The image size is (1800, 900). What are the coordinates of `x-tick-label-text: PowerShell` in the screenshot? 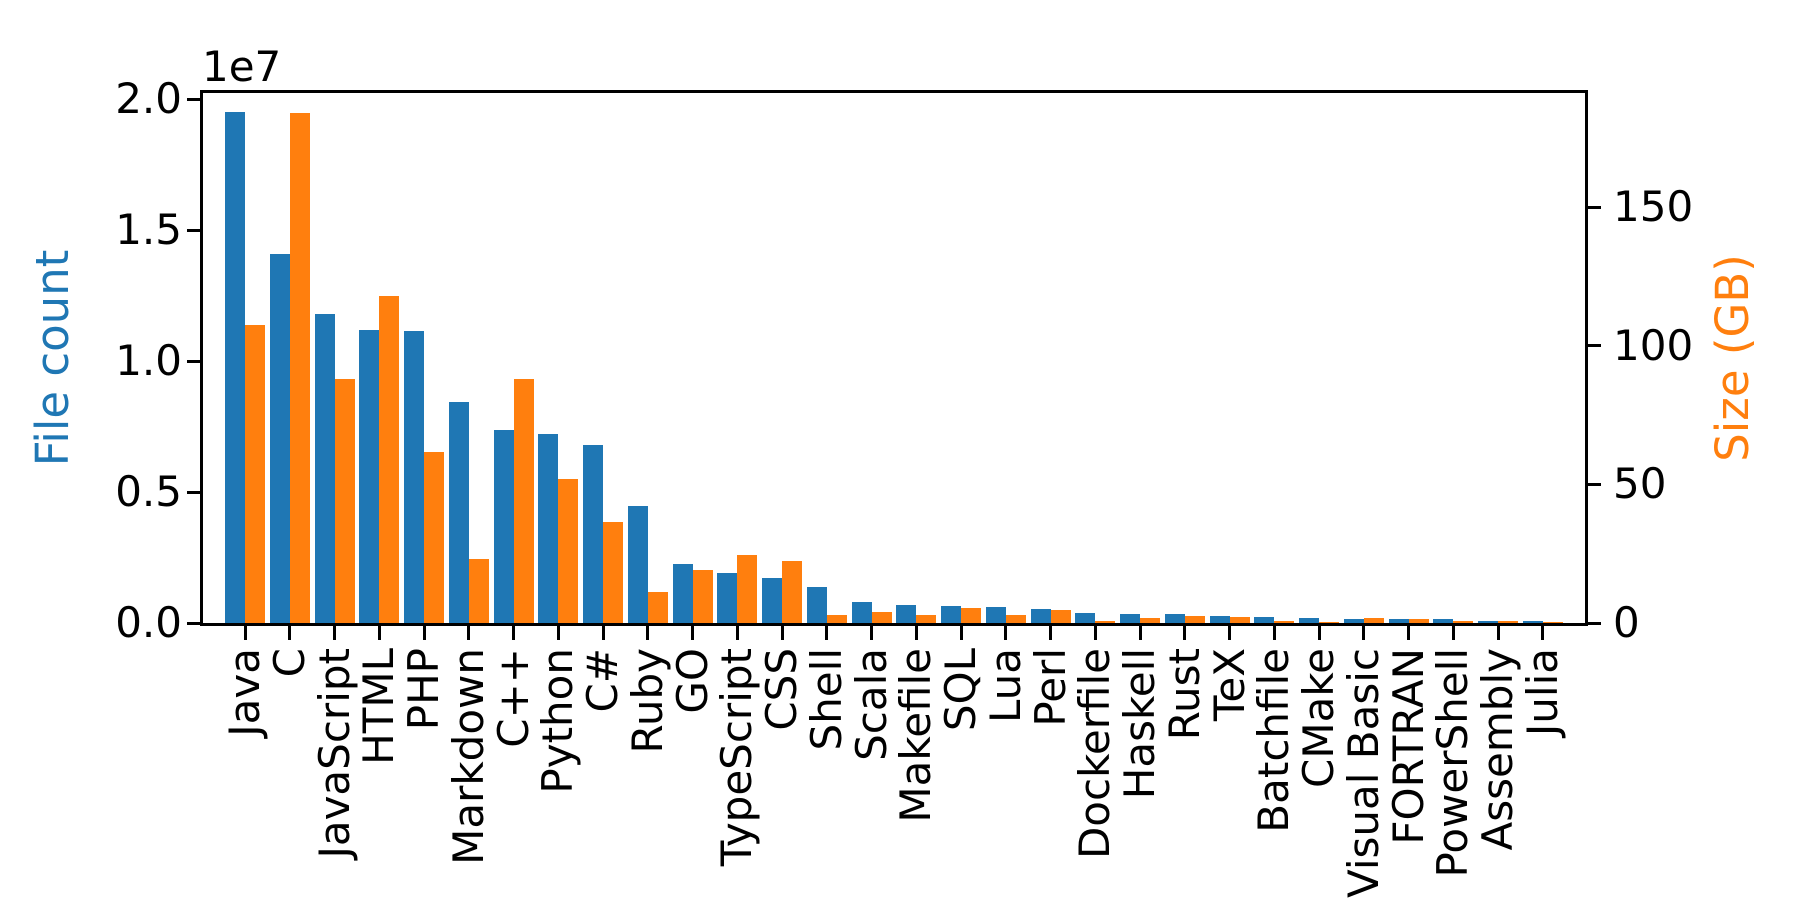 It's located at (1453, 763).